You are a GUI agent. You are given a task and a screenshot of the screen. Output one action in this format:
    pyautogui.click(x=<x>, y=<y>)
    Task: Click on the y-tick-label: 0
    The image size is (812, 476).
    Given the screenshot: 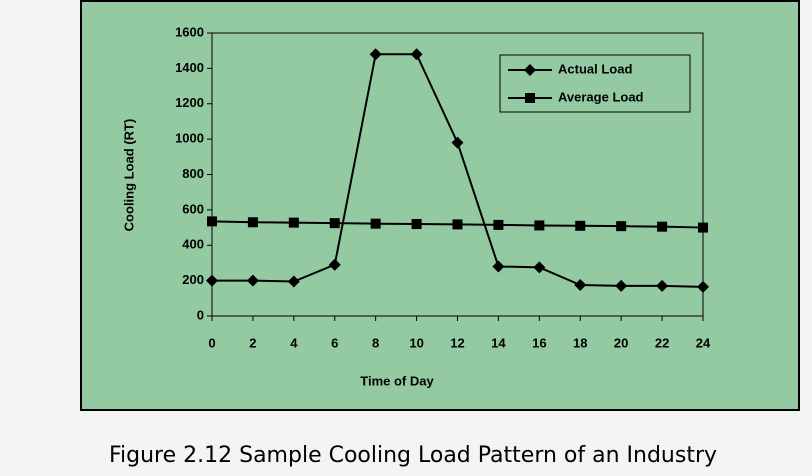 What is the action you would take?
    pyautogui.click(x=200, y=314)
    